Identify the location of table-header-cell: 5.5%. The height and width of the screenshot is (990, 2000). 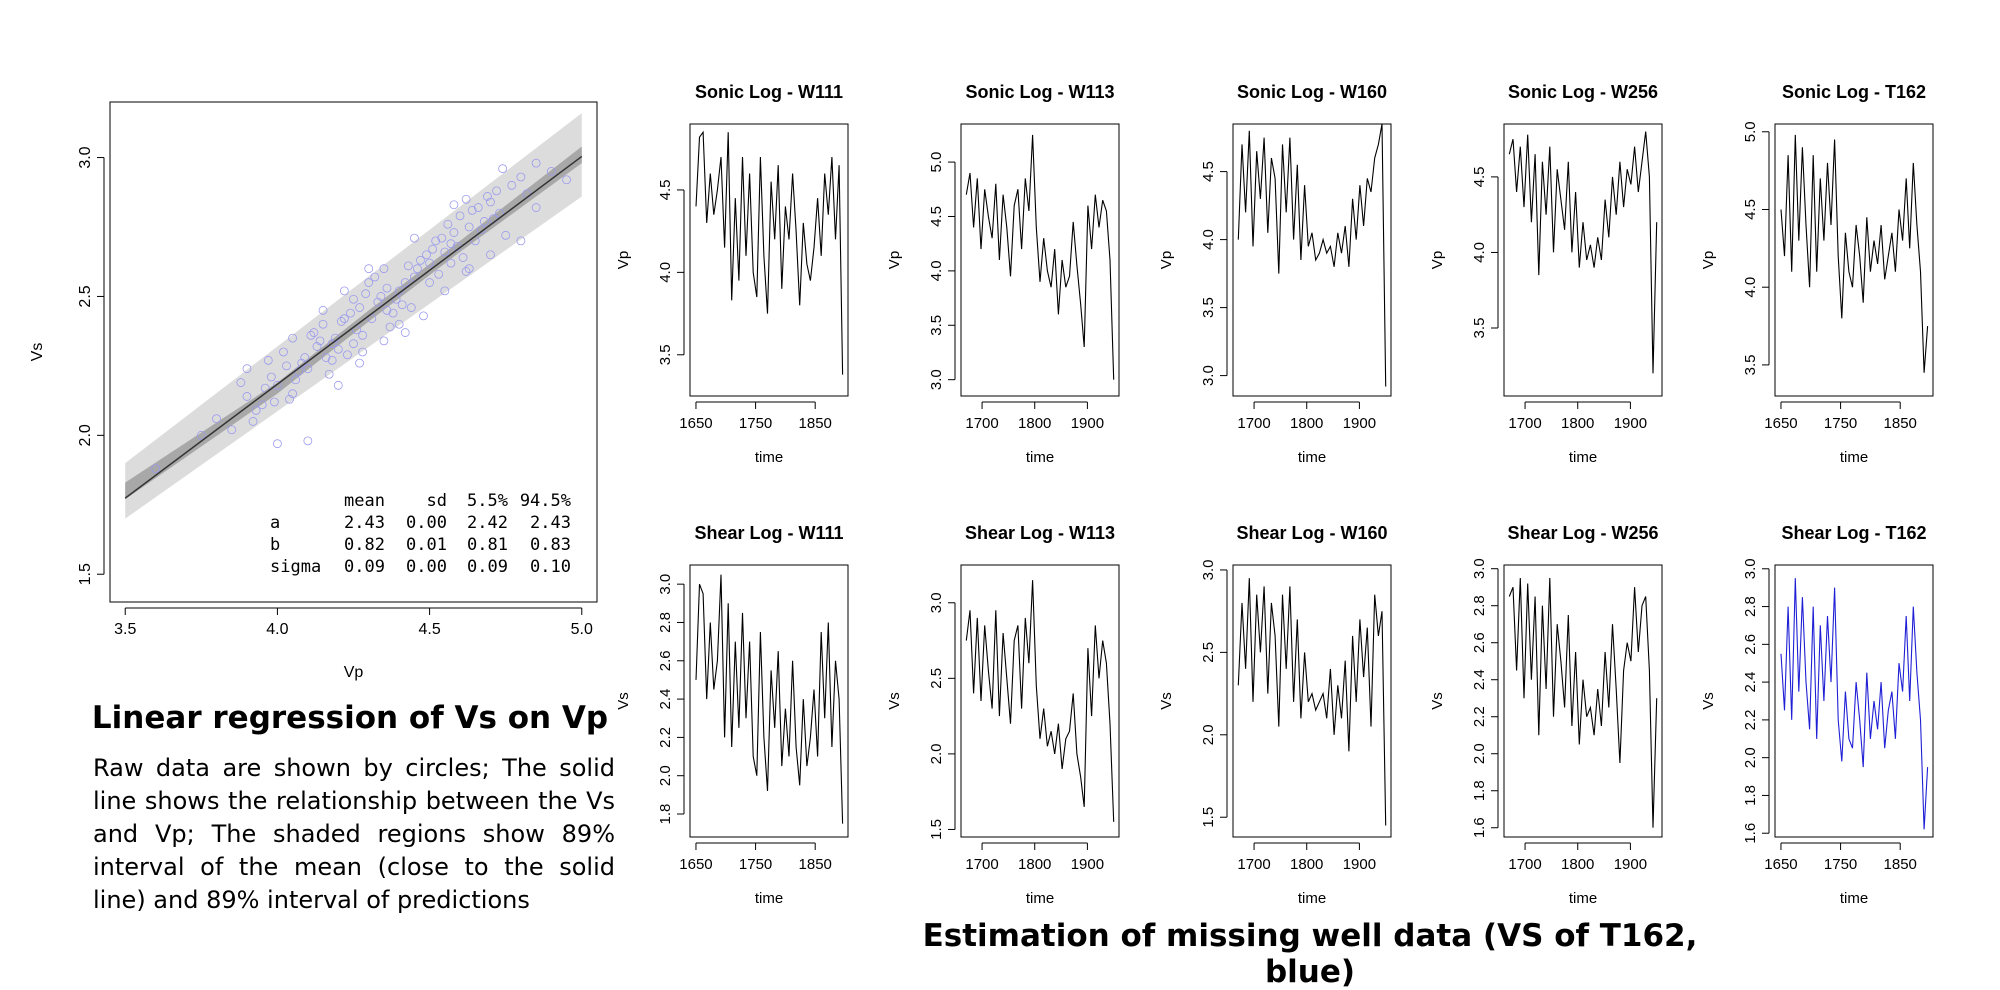
(487, 501).